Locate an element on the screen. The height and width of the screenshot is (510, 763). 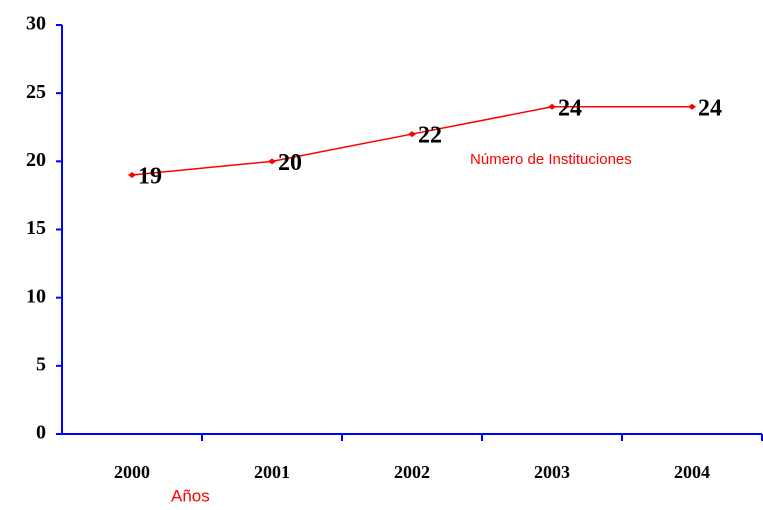
x-tick-label: 2003 is located at coordinates (552, 472).